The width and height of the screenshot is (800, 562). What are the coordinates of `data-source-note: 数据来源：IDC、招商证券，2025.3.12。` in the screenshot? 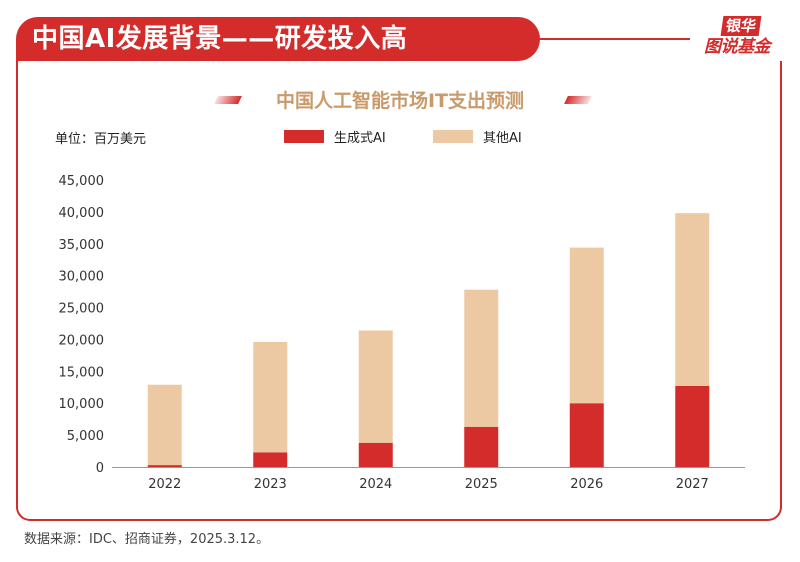 It's located at (147, 539).